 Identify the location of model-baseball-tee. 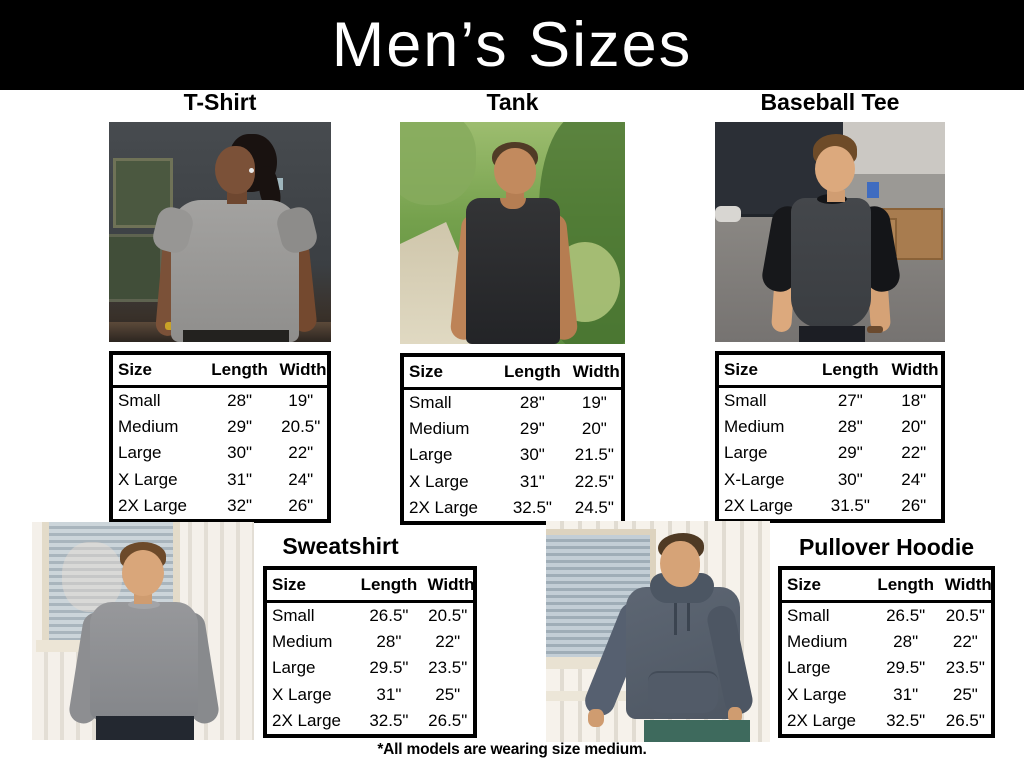
(831, 263).